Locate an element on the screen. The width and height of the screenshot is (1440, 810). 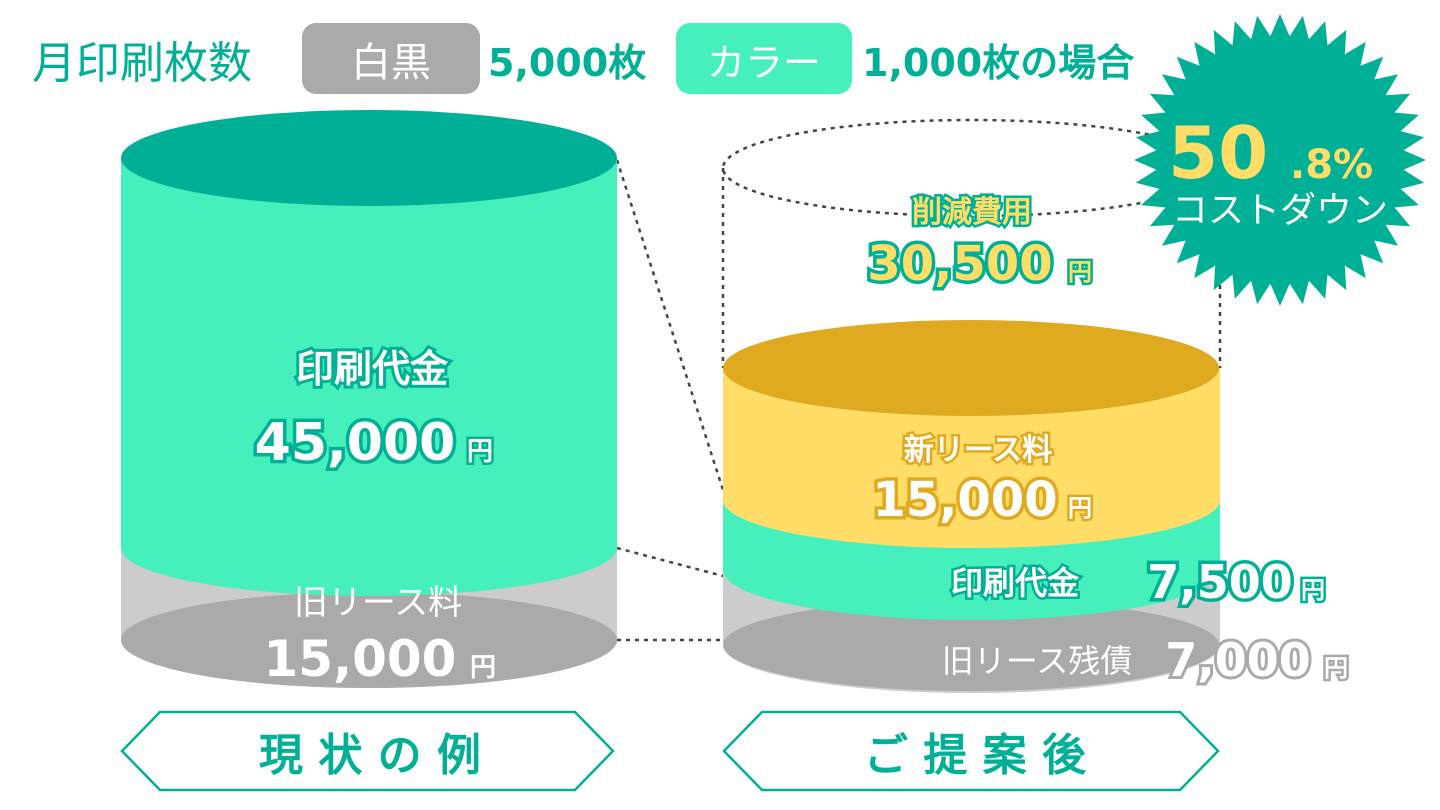
cost-down-starburst is located at coordinates (1280, 160).